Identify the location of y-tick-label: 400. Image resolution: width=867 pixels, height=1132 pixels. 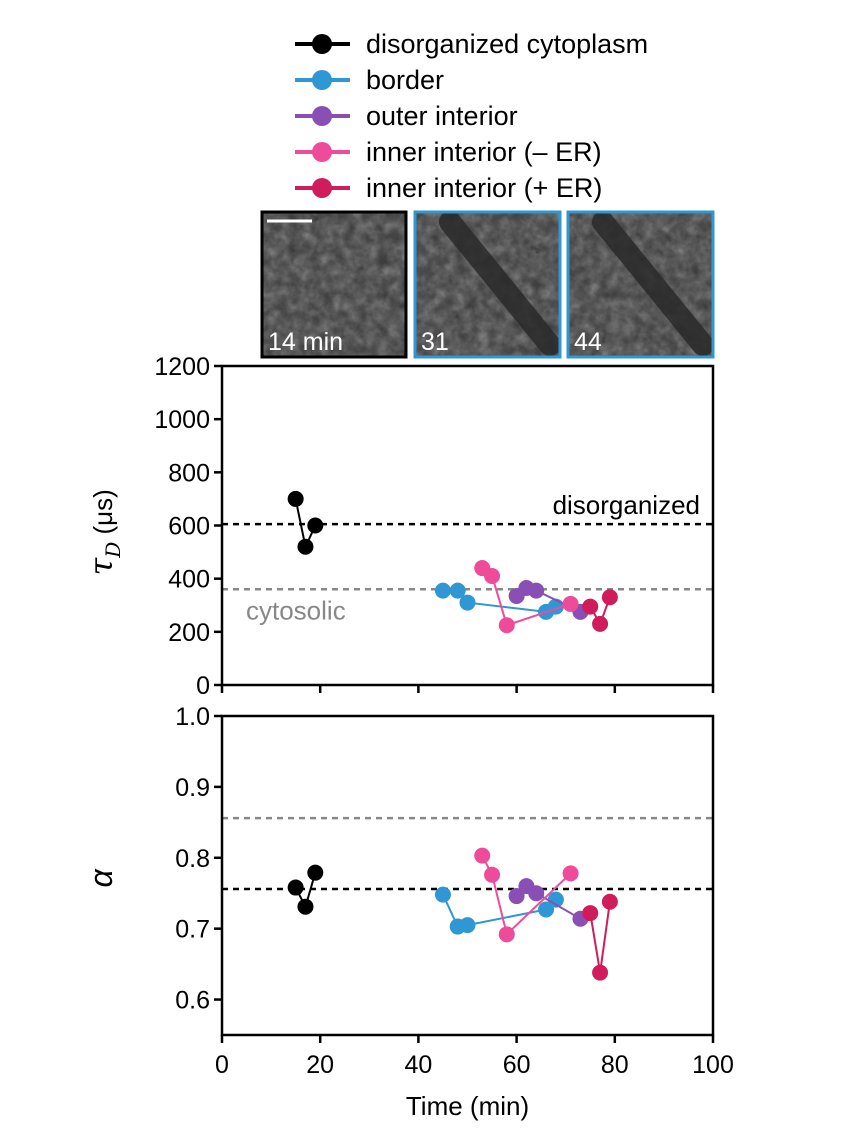
(189, 580).